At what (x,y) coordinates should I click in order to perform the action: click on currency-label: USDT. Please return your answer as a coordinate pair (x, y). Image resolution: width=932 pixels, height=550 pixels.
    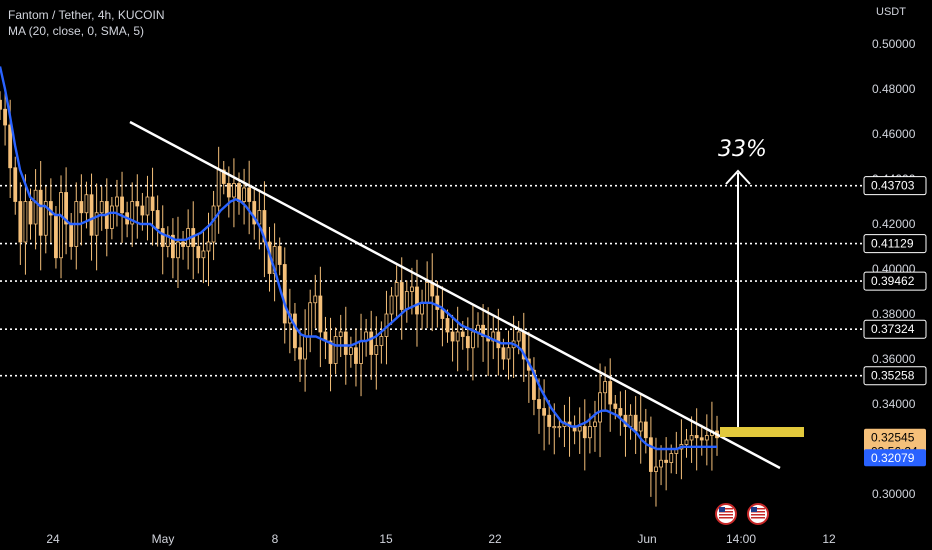
    Looking at the image, I should click on (891, 12).